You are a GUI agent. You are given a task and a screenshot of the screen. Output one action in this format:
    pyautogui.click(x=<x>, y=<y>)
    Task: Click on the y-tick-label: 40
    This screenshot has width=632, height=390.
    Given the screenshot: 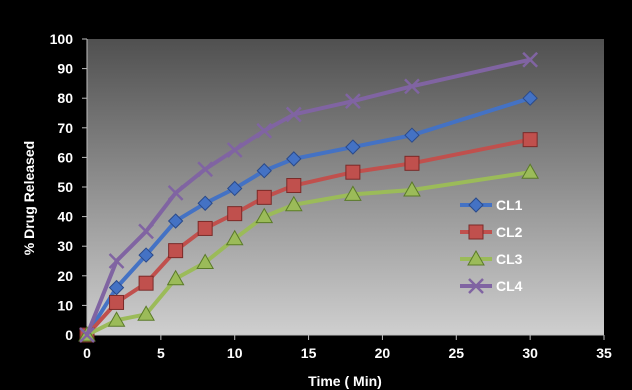 What is the action you would take?
    pyautogui.click(x=65, y=217)
    